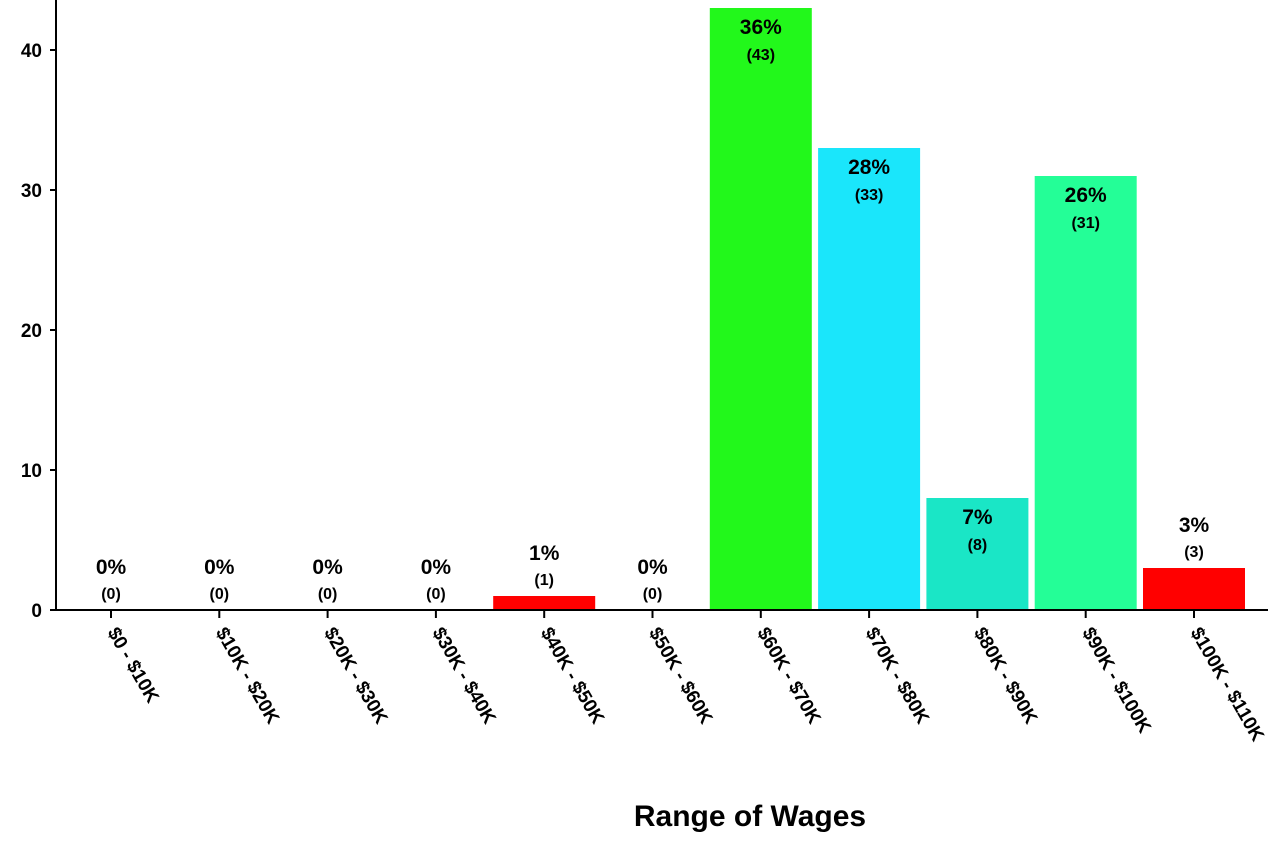 The image size is (1276, 845). I want to click on y-axis: 0 10 20 30 40, so click(39, 311).